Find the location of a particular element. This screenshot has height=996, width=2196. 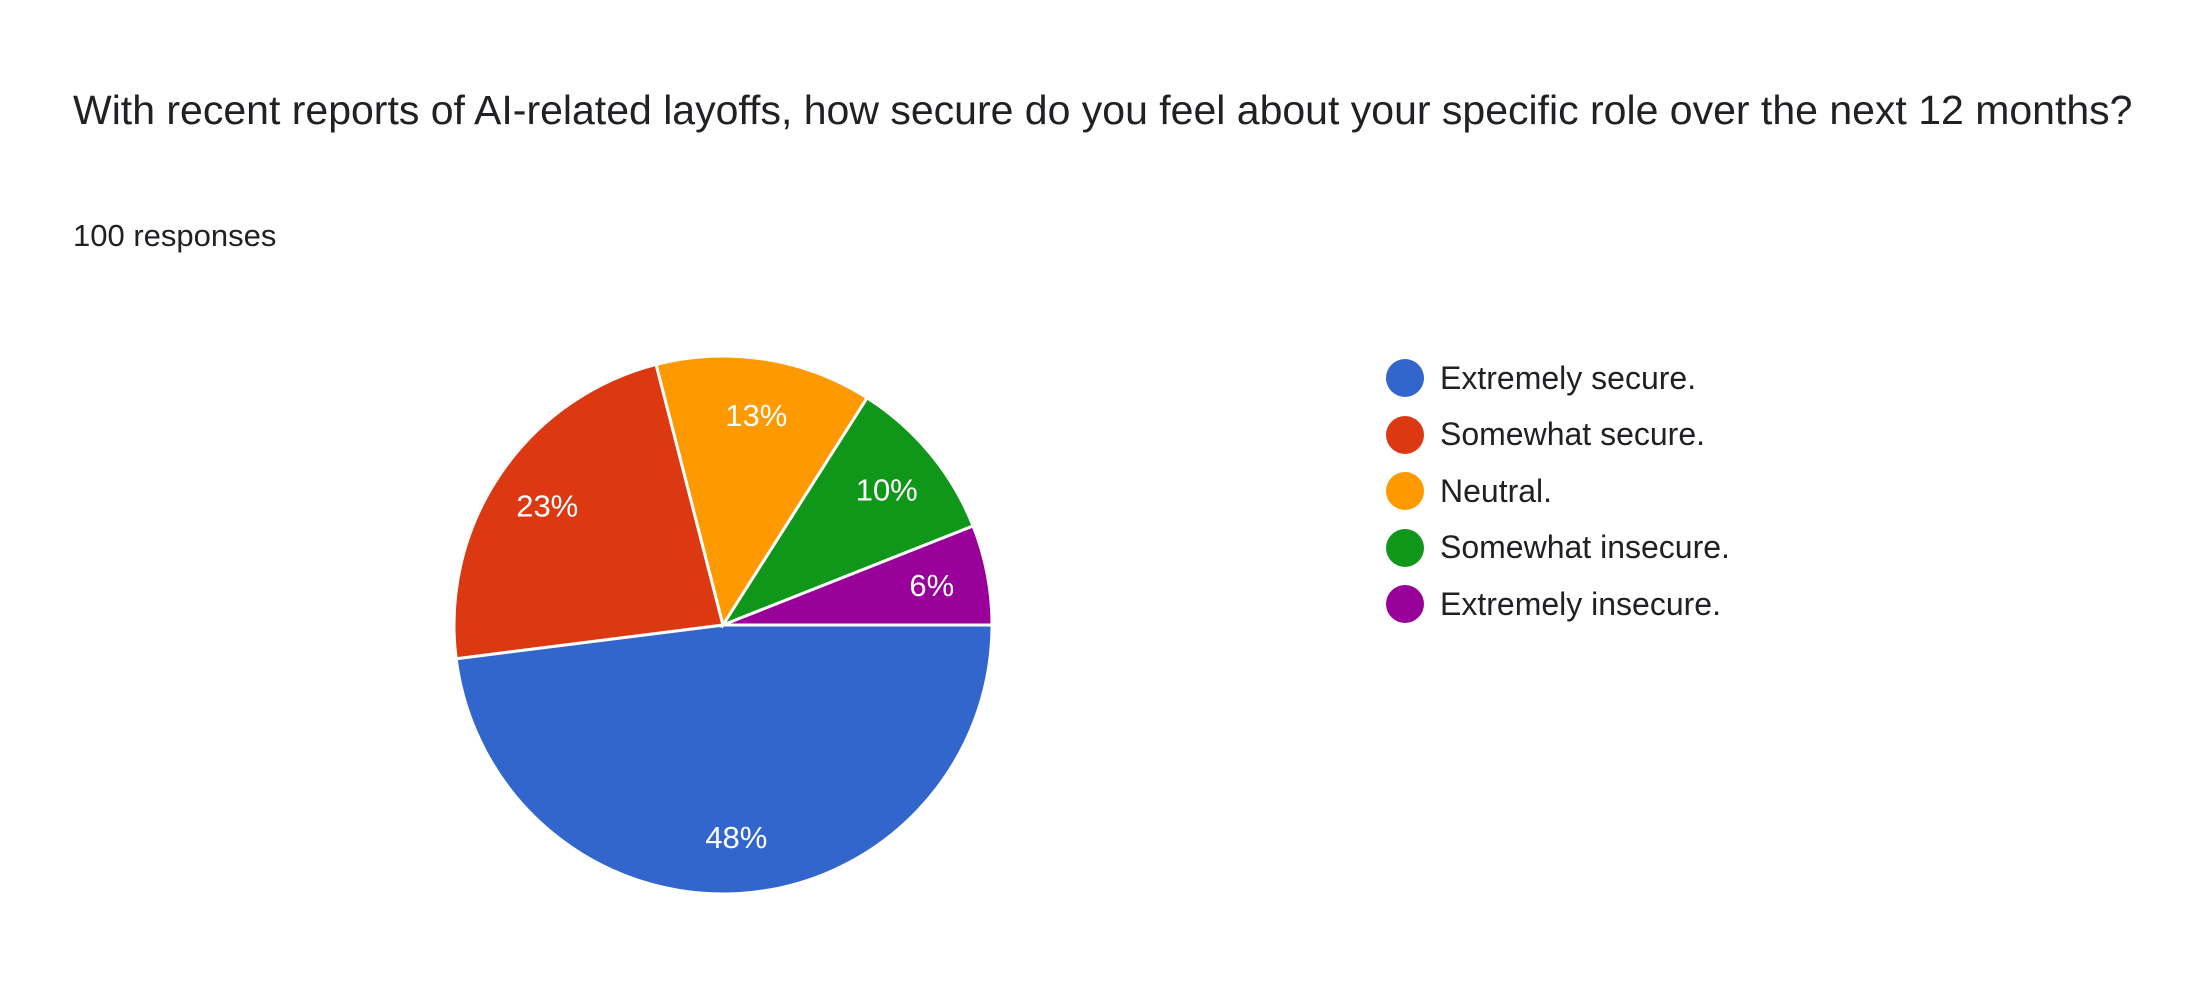

legend-item: Extremely secure. is located at coordinates (1558, 378).